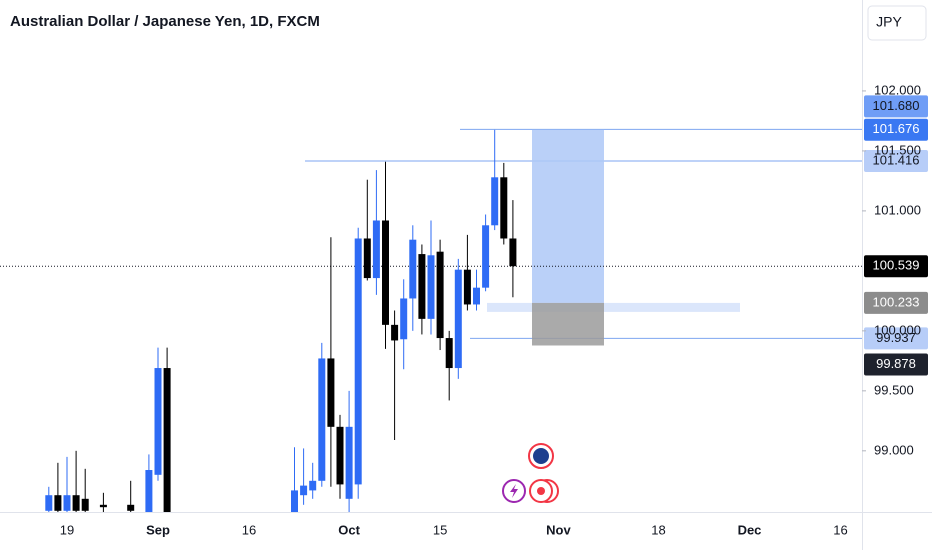 Image resolution: width=932 pixels, height=555 pixels. I want to click on price-label: 99.937, so click(896, 337).